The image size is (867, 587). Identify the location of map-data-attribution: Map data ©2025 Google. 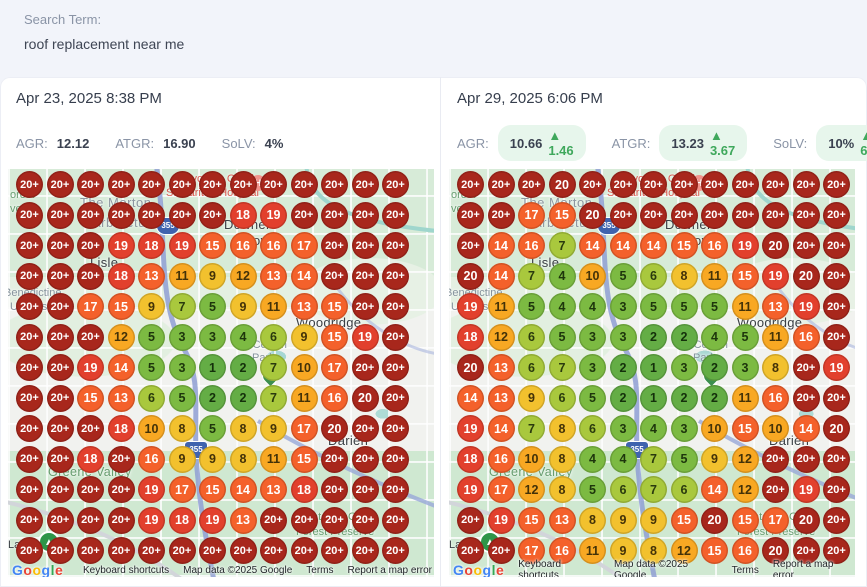
(651, 568).